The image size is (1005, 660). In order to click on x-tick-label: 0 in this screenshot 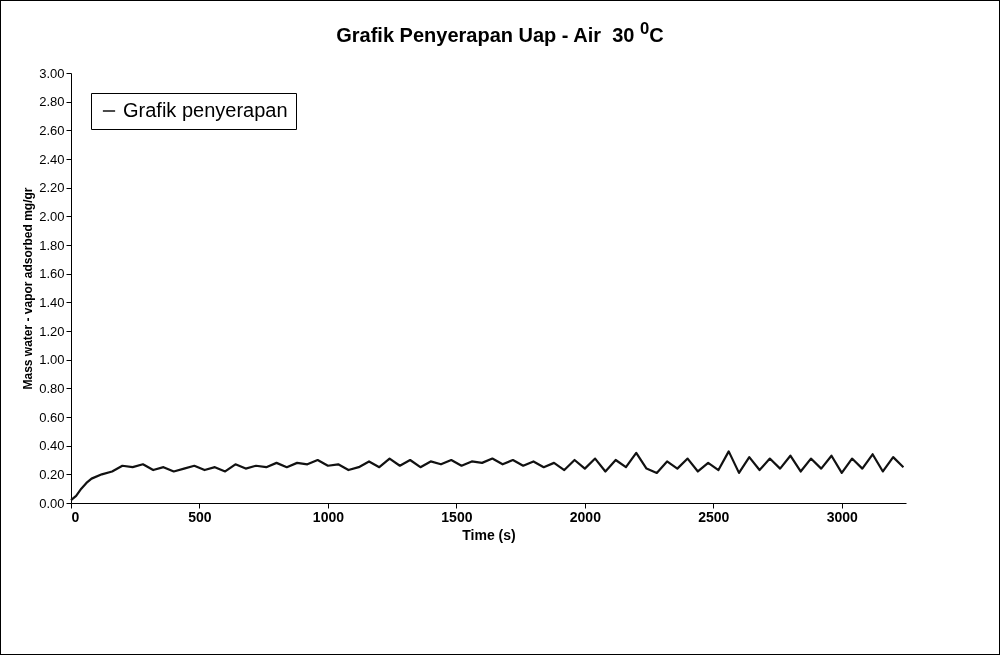, I will do `click(75, 516)`.